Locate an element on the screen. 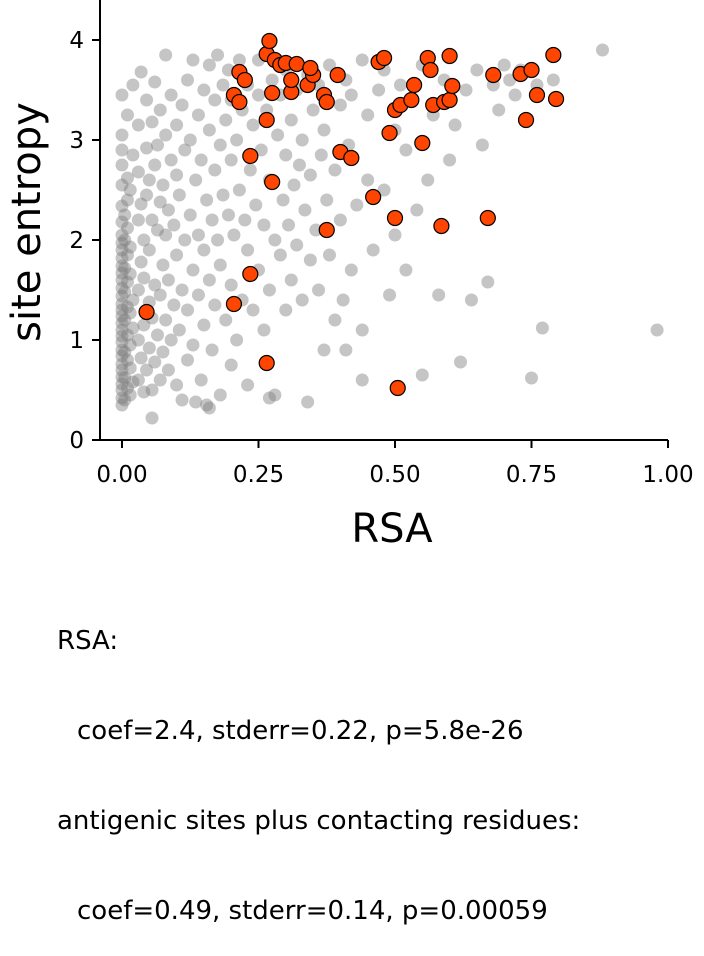 This screenshot has width=704, height=956. x-tick-label: 0.50 is located at coordinates (394, 475).